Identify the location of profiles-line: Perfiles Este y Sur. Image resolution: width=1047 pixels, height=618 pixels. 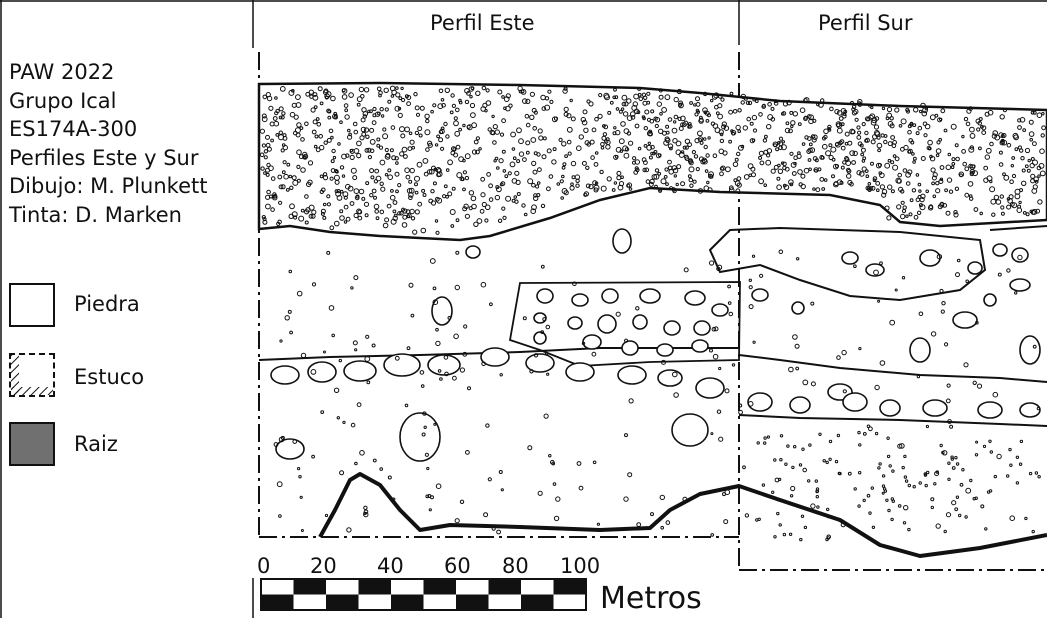
(104, 157).